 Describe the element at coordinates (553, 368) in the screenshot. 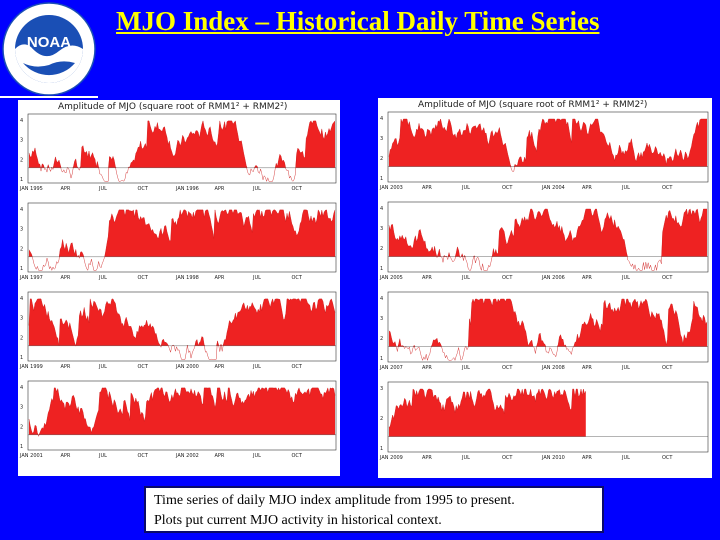

I see `month-label: JAN 2008` at that location.